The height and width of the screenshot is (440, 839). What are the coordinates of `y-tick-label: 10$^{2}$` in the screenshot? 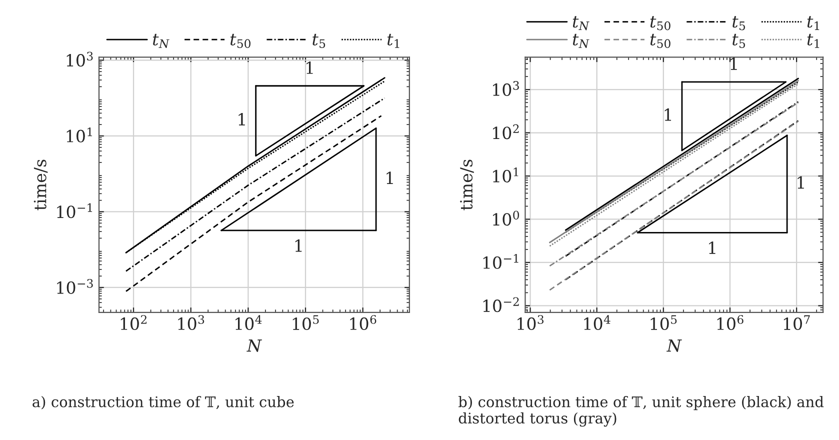 It's located at (506, 132).